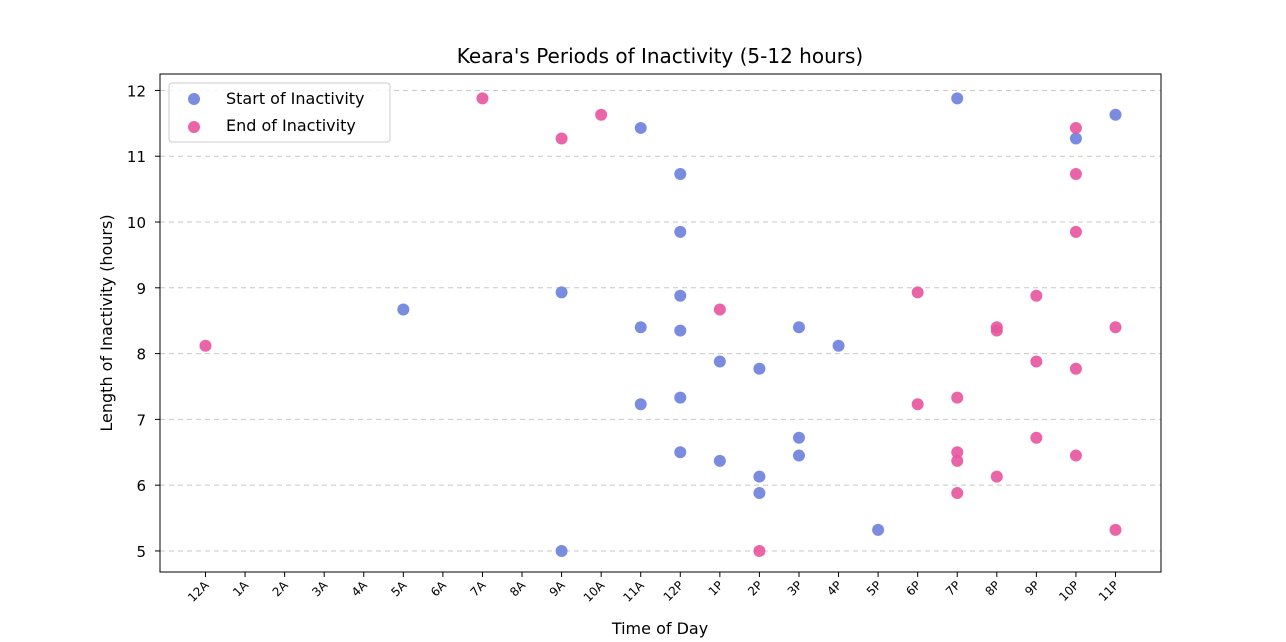  Describe the element at coordinates (659, 628) in the screenshot. I see `x-axis-label: Time of Day` at that location.